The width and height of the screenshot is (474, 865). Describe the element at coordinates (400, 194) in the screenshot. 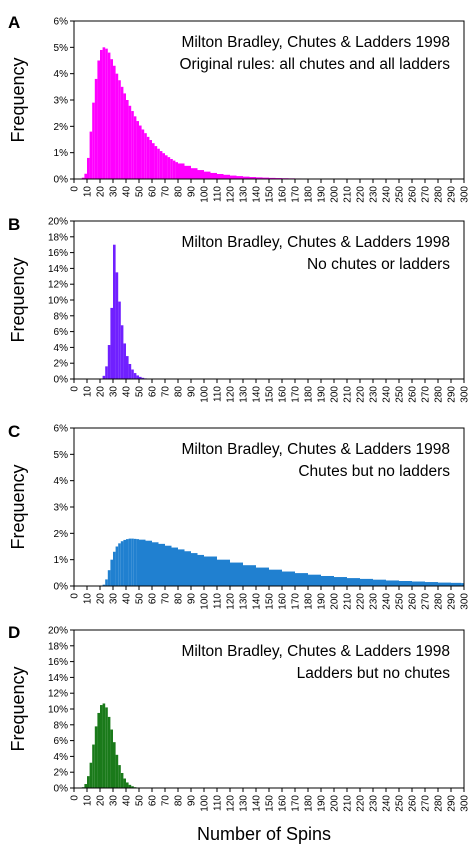

I see `x-tick-label-A-25: 250` at that location.